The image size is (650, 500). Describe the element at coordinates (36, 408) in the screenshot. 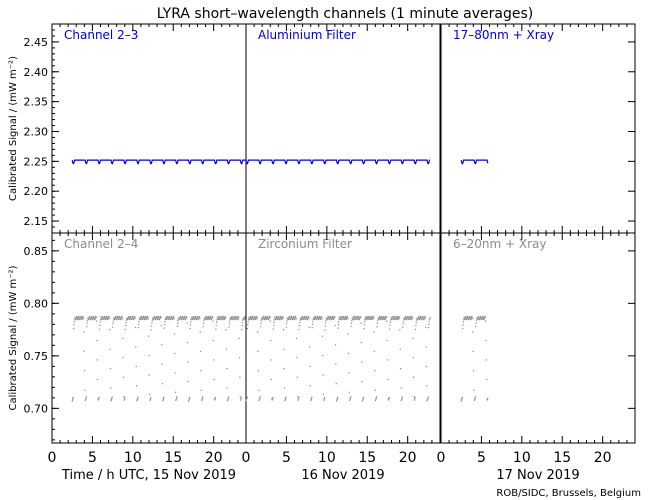

I see `y-tick-label: 0.70` at that location.